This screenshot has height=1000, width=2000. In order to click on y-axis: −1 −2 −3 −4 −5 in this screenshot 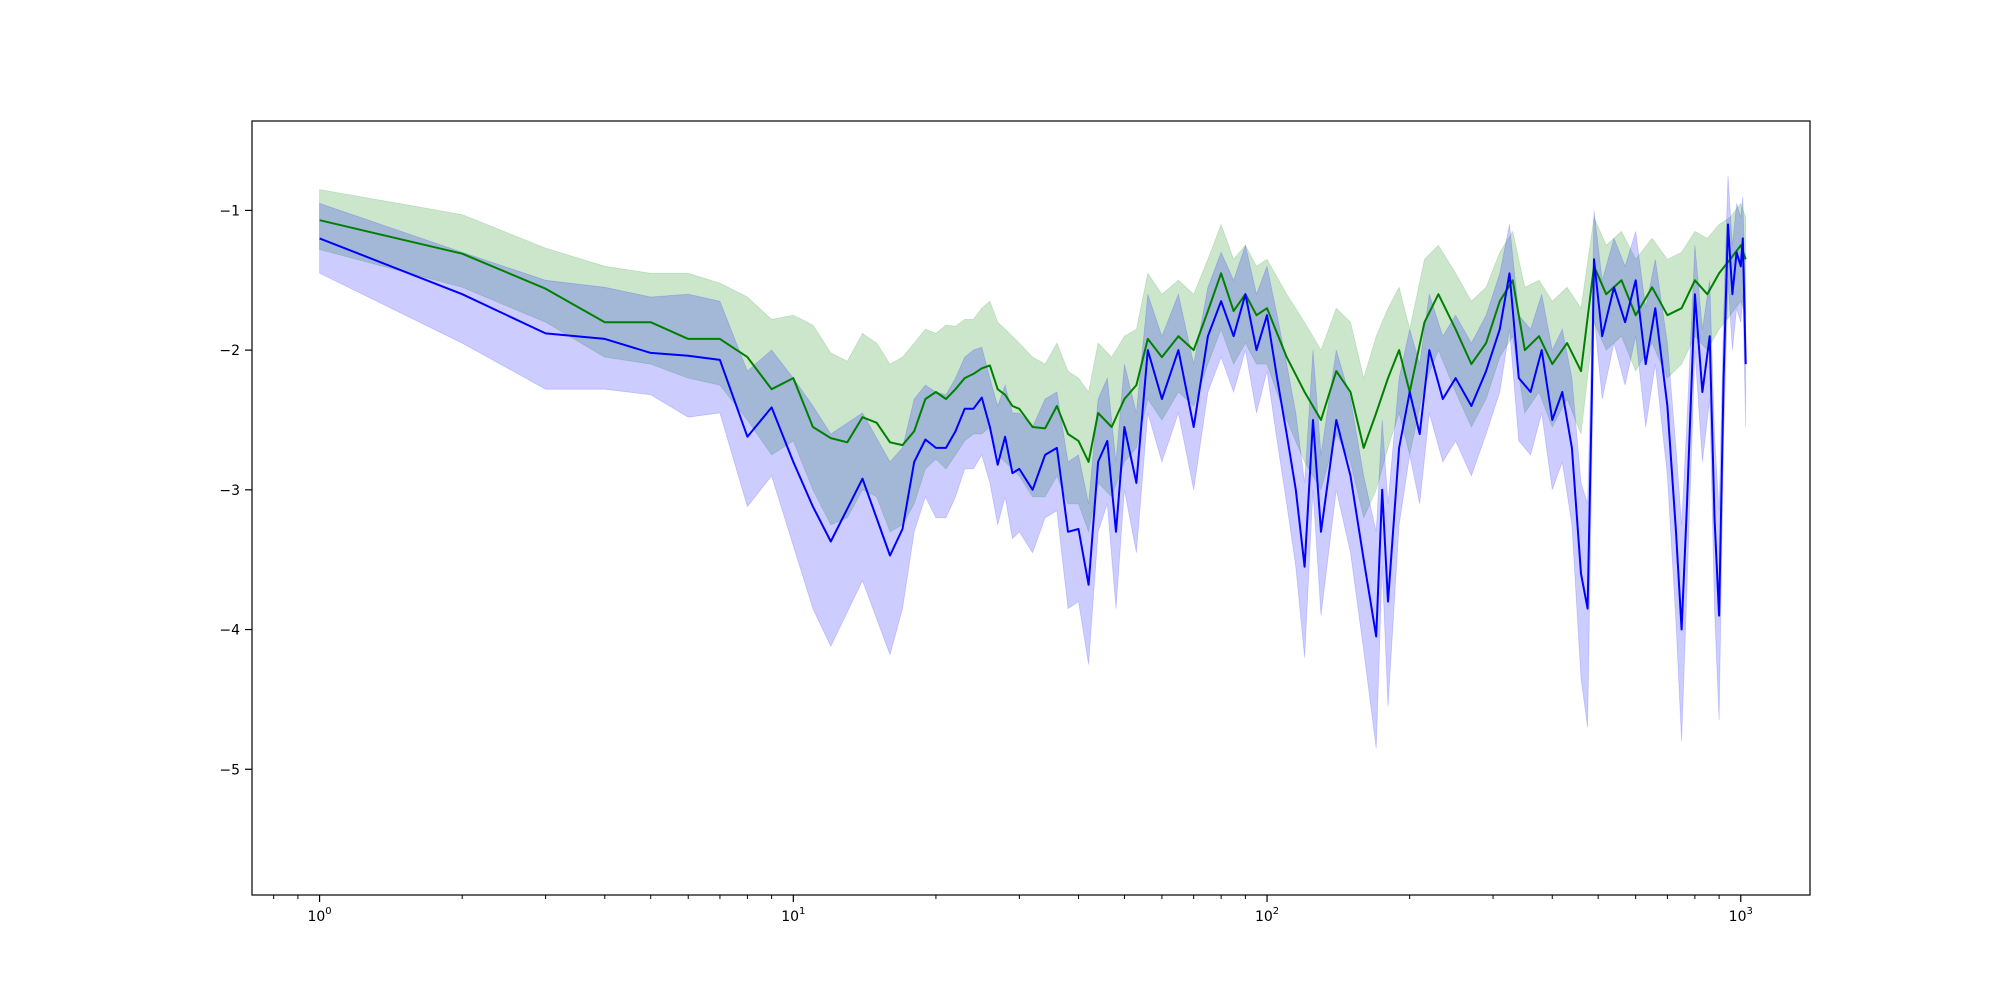, I will do `click(235, 490)`.